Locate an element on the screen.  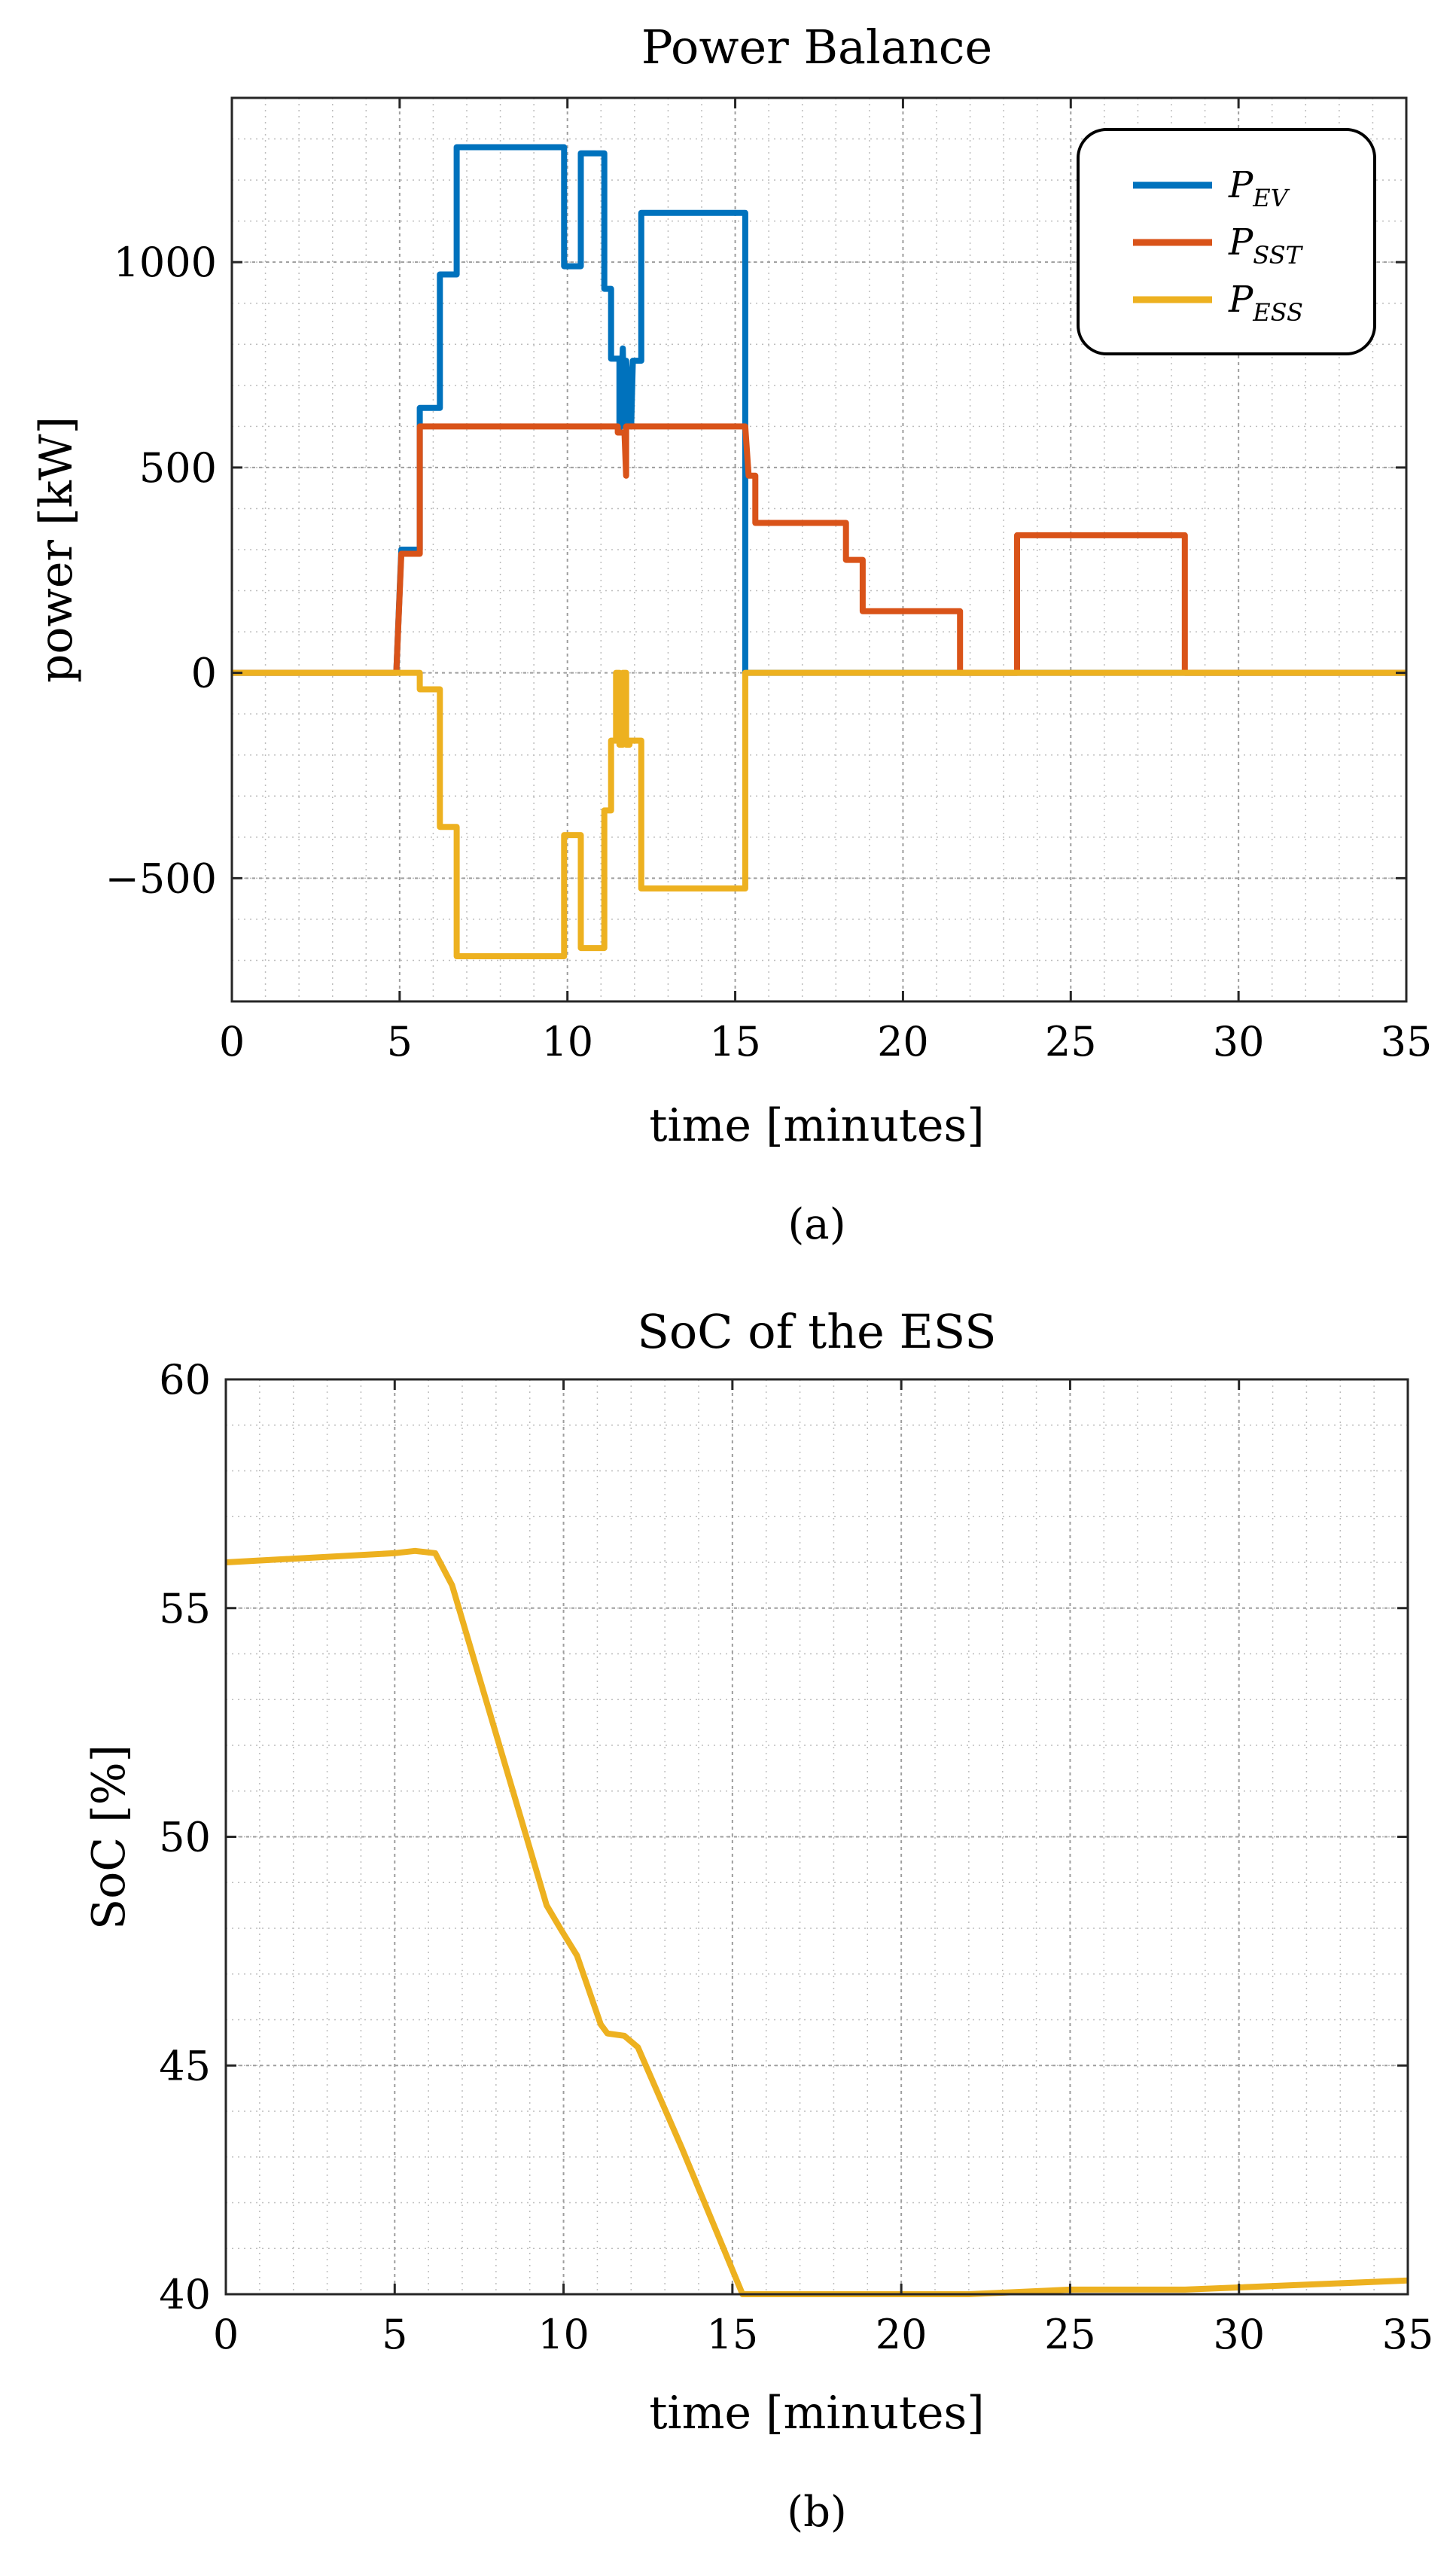
y-tick-label: 45 is located at coordinates (185, 2065).